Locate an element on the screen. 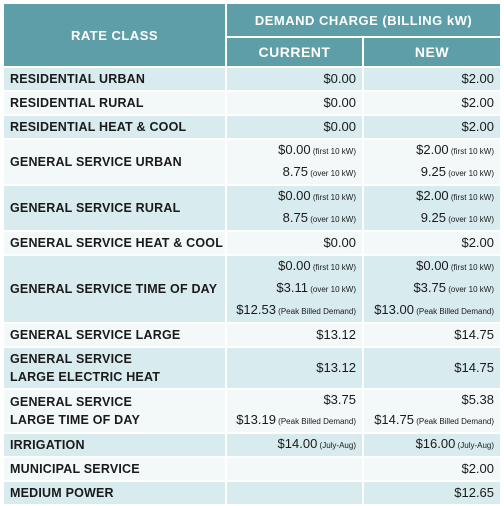 Image resolution: width=504 pixels, height=506 pixels. charge-value: $3.75 is located at coordinates (339, 399).